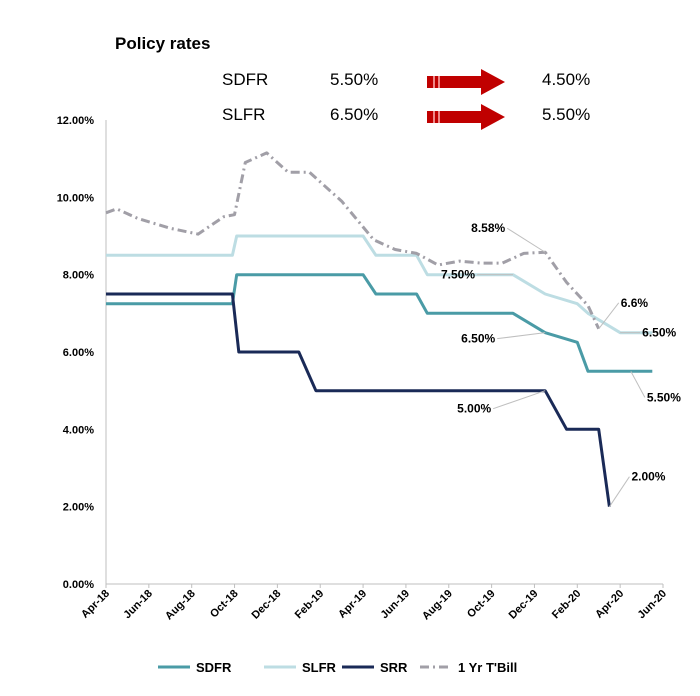 Image resolution: width=700 pixels, height=696 pixels. Describe the element at coordinates (138, 605) in the screenshot. I see `x-tick-label: Jun-18` at that location.